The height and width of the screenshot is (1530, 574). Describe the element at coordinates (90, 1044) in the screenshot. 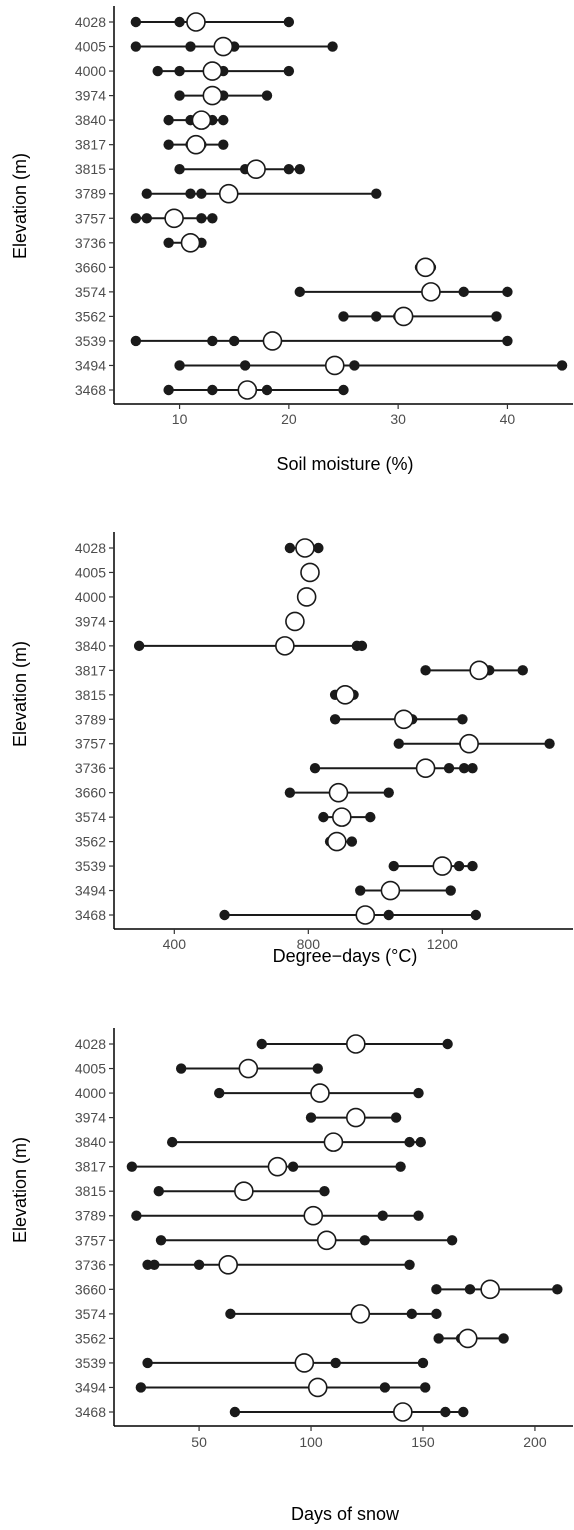

I see `panel-2-y-tick-label: 4028` at that location.